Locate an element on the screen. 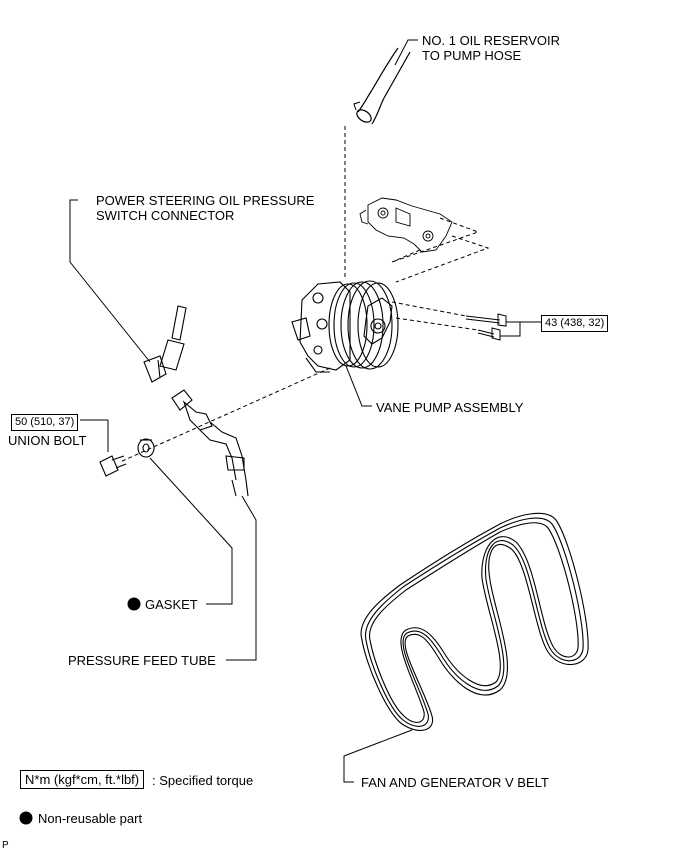  connector-leader is located at coordinates (110, 281).